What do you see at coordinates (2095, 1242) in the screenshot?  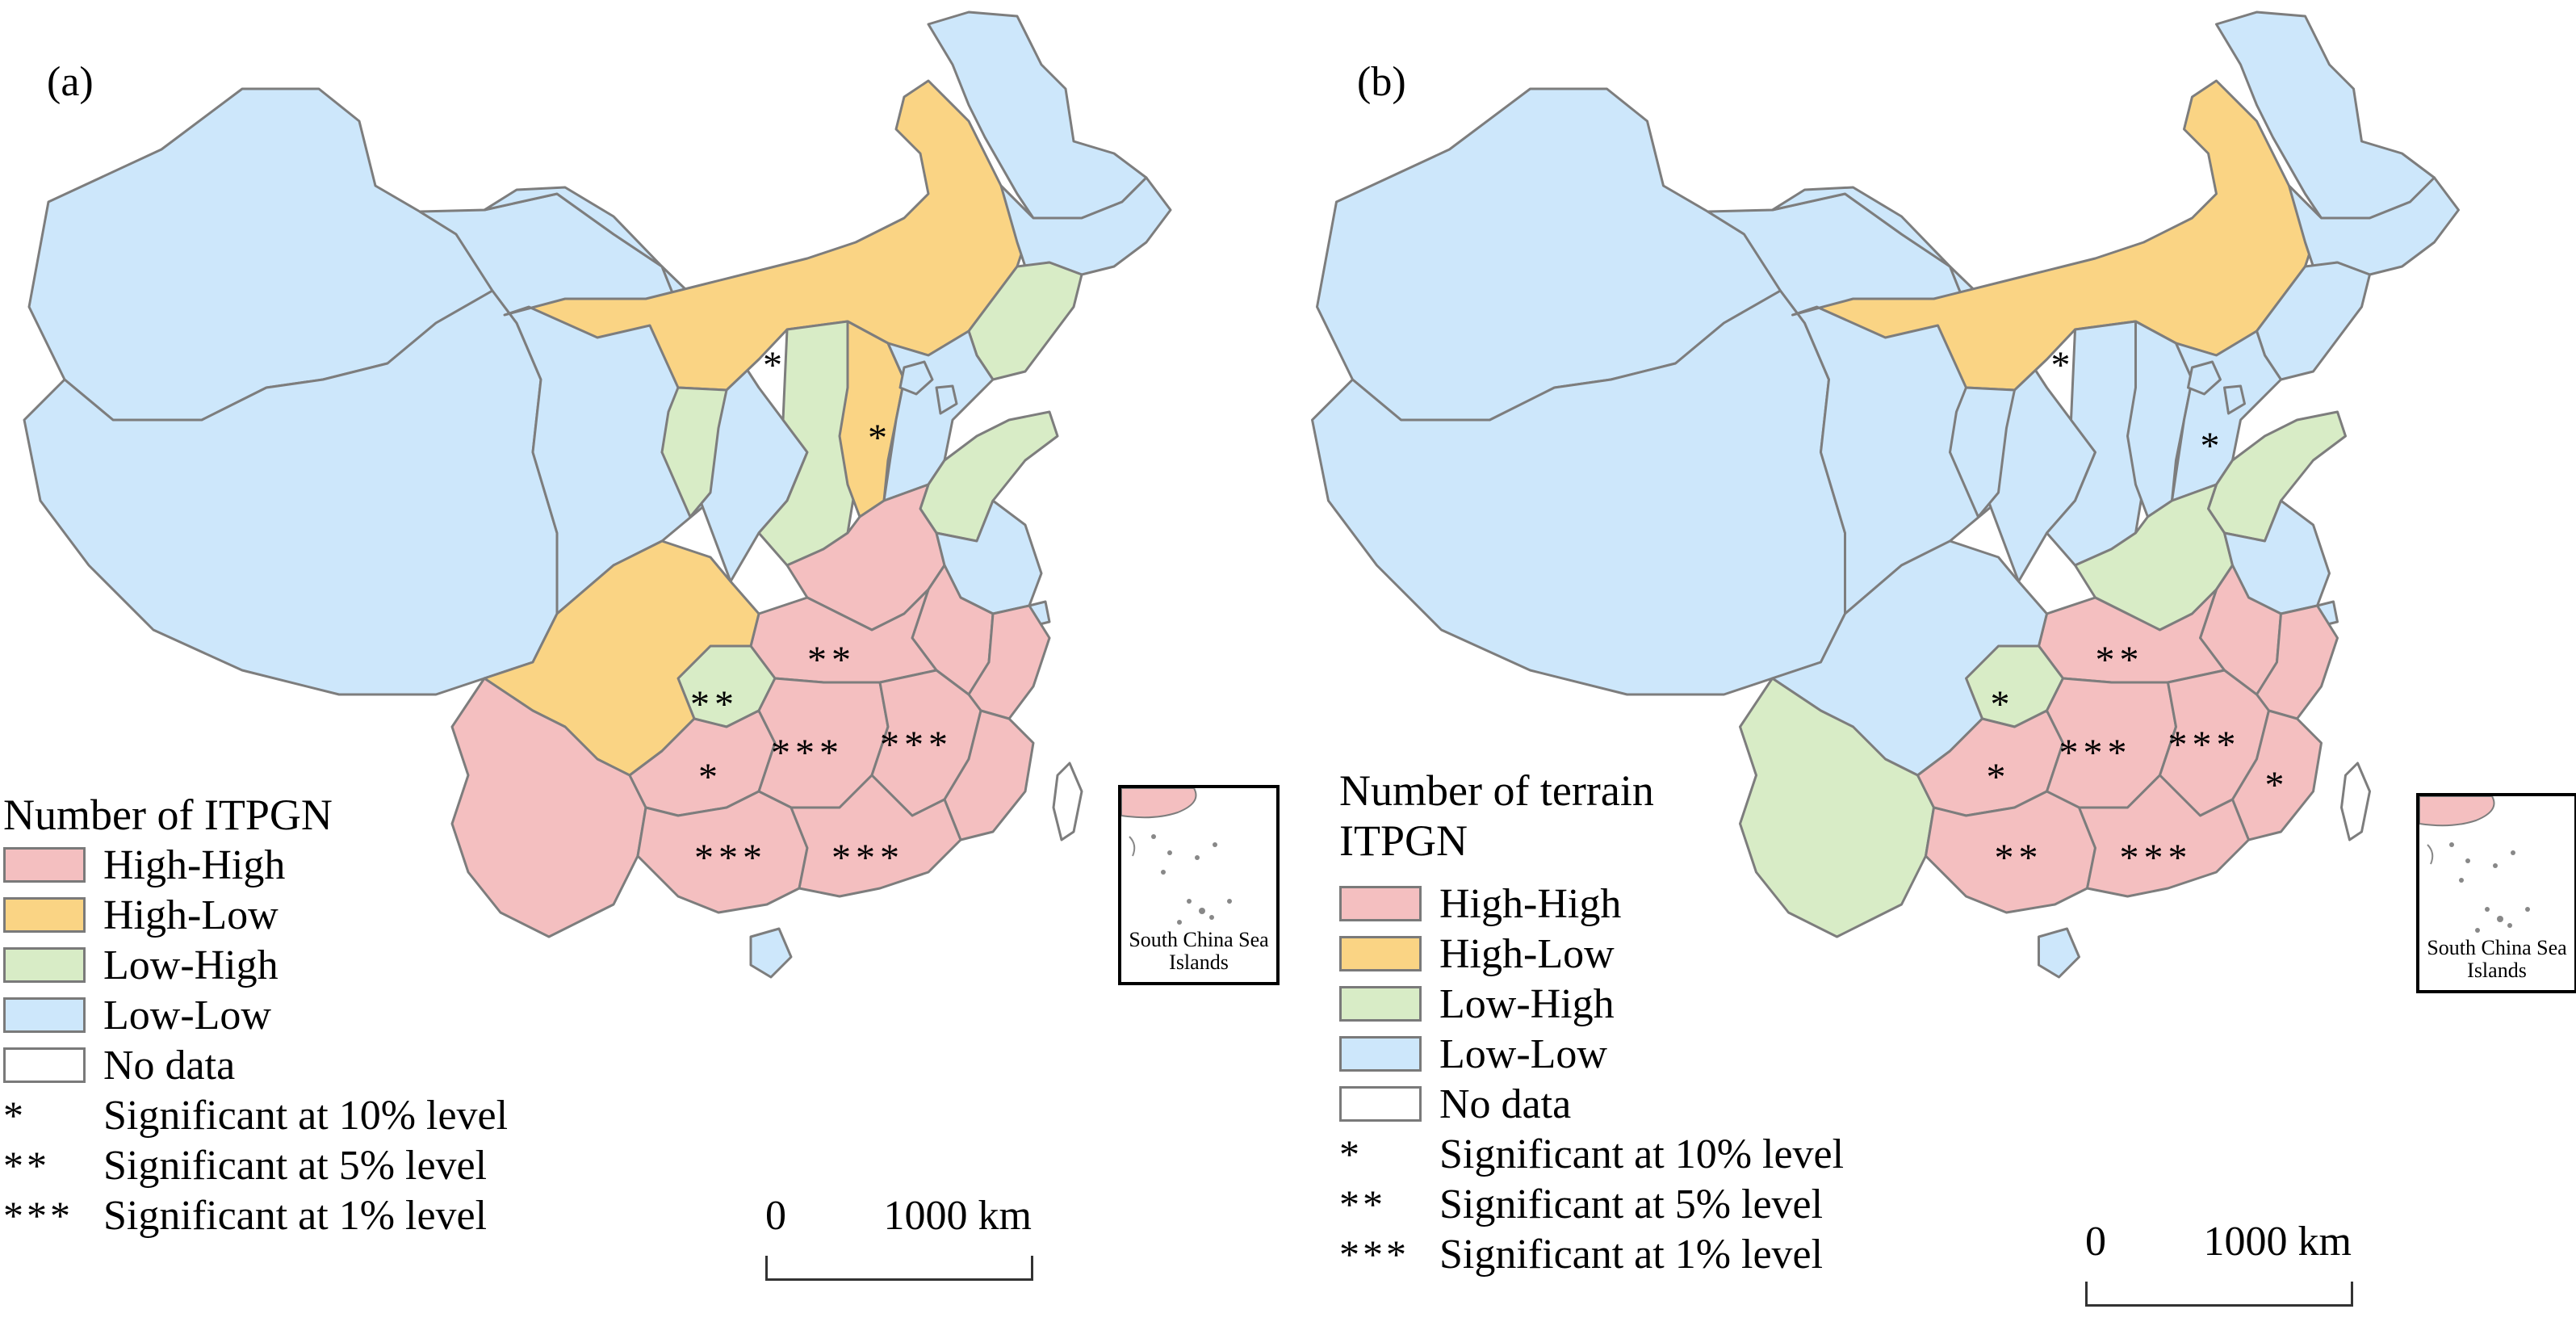 I see `scale-zero-b: 0` at bounding box center [2095, 1242].